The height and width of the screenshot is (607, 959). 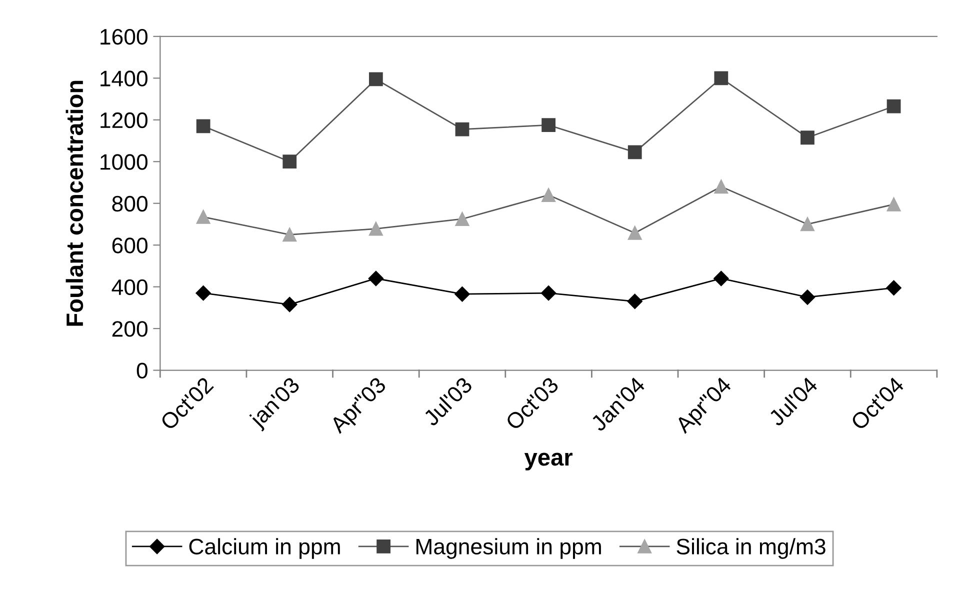 I want to click on y-tick-label: 600, so click(x=130, y=246).